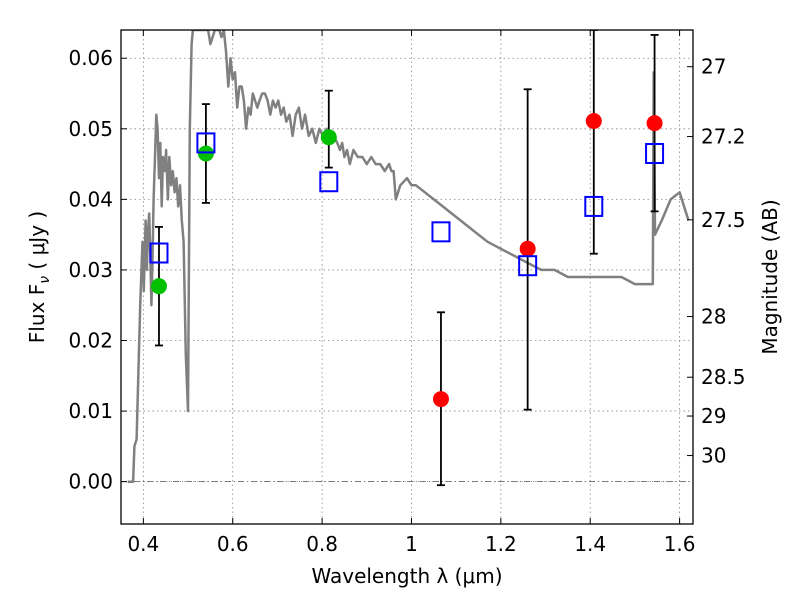 The height and width of the screenshot is (600, 800). I want to click on mag-tick-label: 28, so click(713, 317).